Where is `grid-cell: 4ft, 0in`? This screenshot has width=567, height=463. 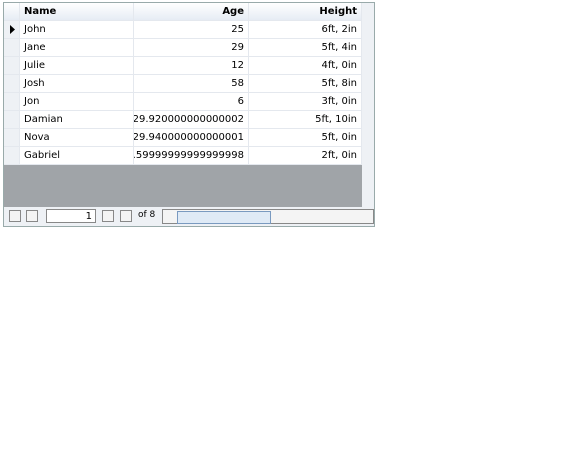 grid-cell: 4ft, 0in is located at coordinates (305, 65).